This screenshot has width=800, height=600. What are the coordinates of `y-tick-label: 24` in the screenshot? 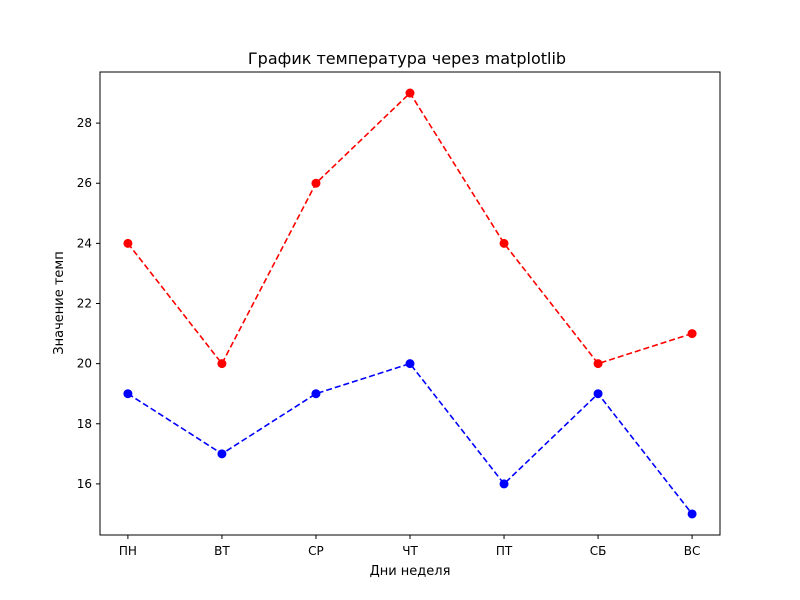 It's located at (84, 243).